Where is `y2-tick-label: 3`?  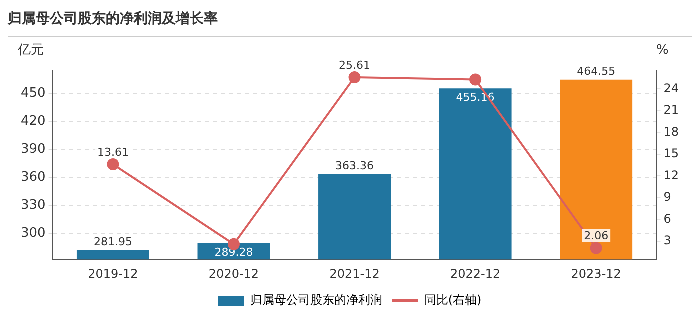
y2-tick-label: 3 is located at coordinates (668, 241).